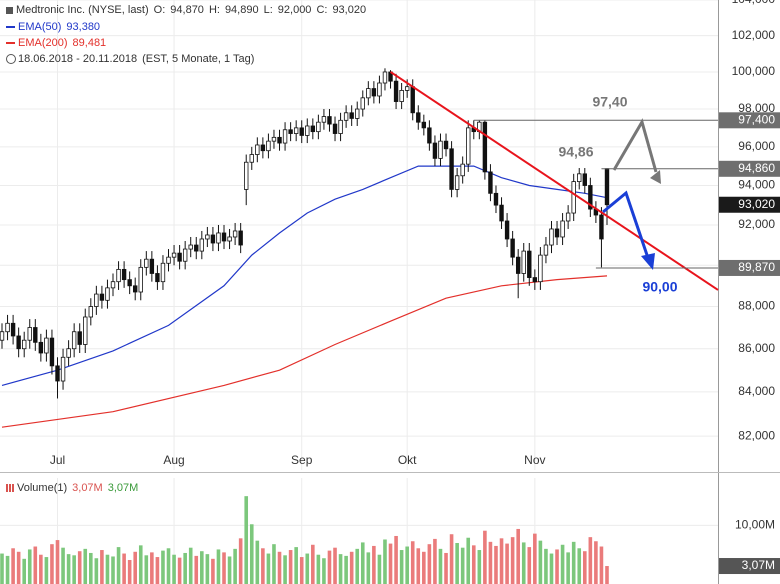 The height and width of the screenshot is (584, 780). I want to click on annotation: 97,40, so click(609, 102).